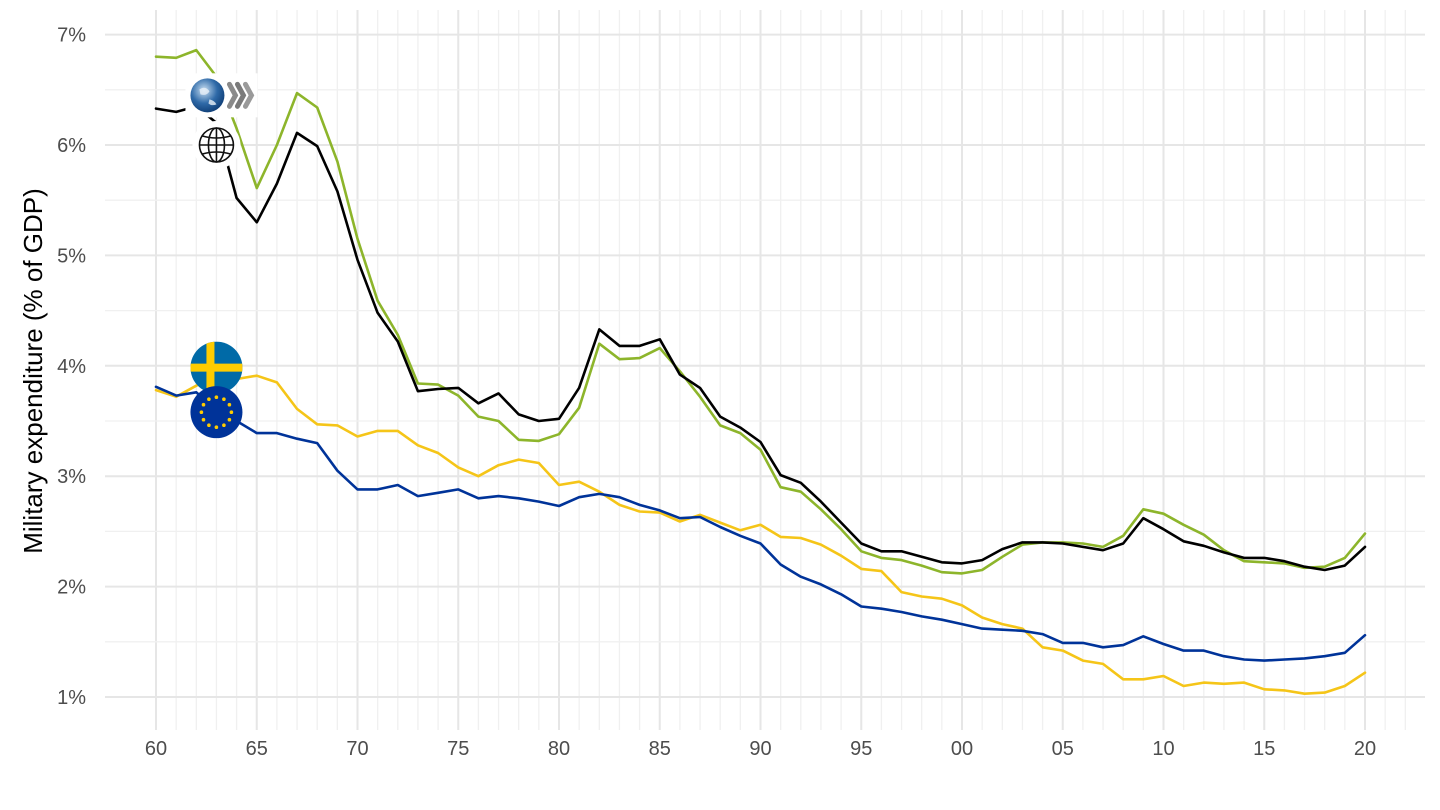  I want to click on y-tick-label: 1%, so click(71, 698).